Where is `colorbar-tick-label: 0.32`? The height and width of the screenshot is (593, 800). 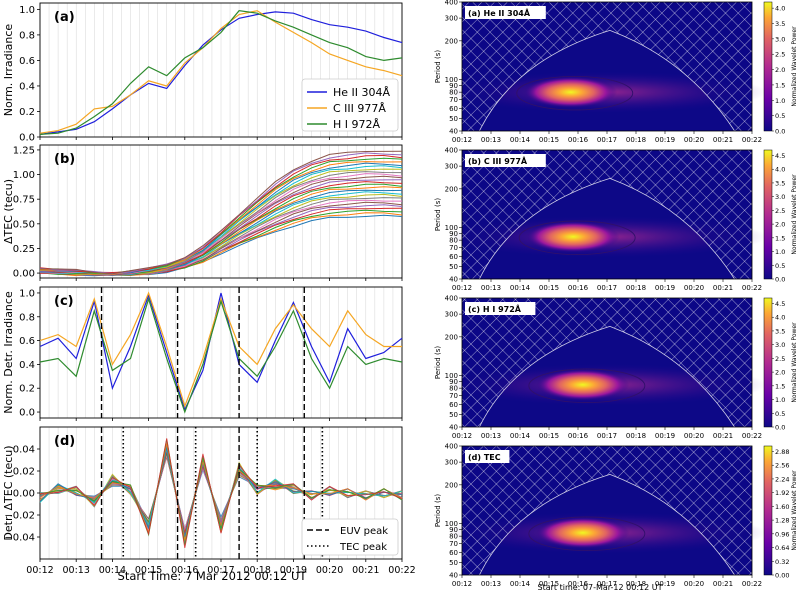 colorbar-tick-label: 0.32 is located at coordinates (782, 562).